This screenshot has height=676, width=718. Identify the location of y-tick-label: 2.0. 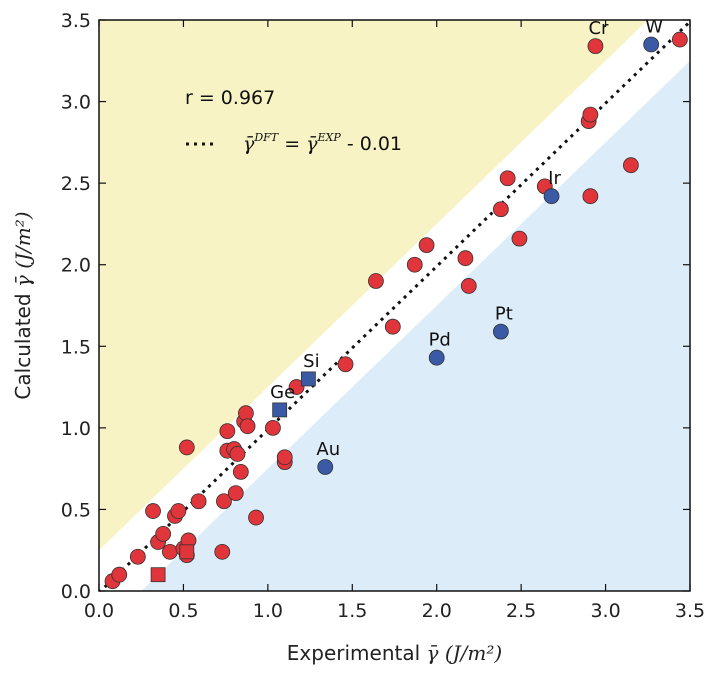
(76, 266).